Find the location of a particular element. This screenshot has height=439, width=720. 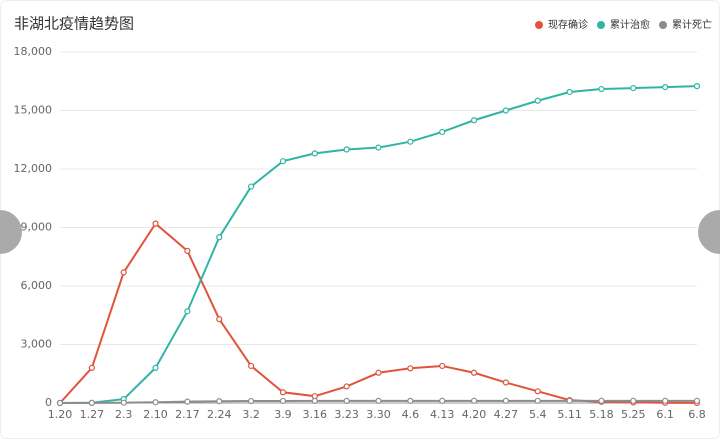

prev-button is located at coordinates (11, 232).